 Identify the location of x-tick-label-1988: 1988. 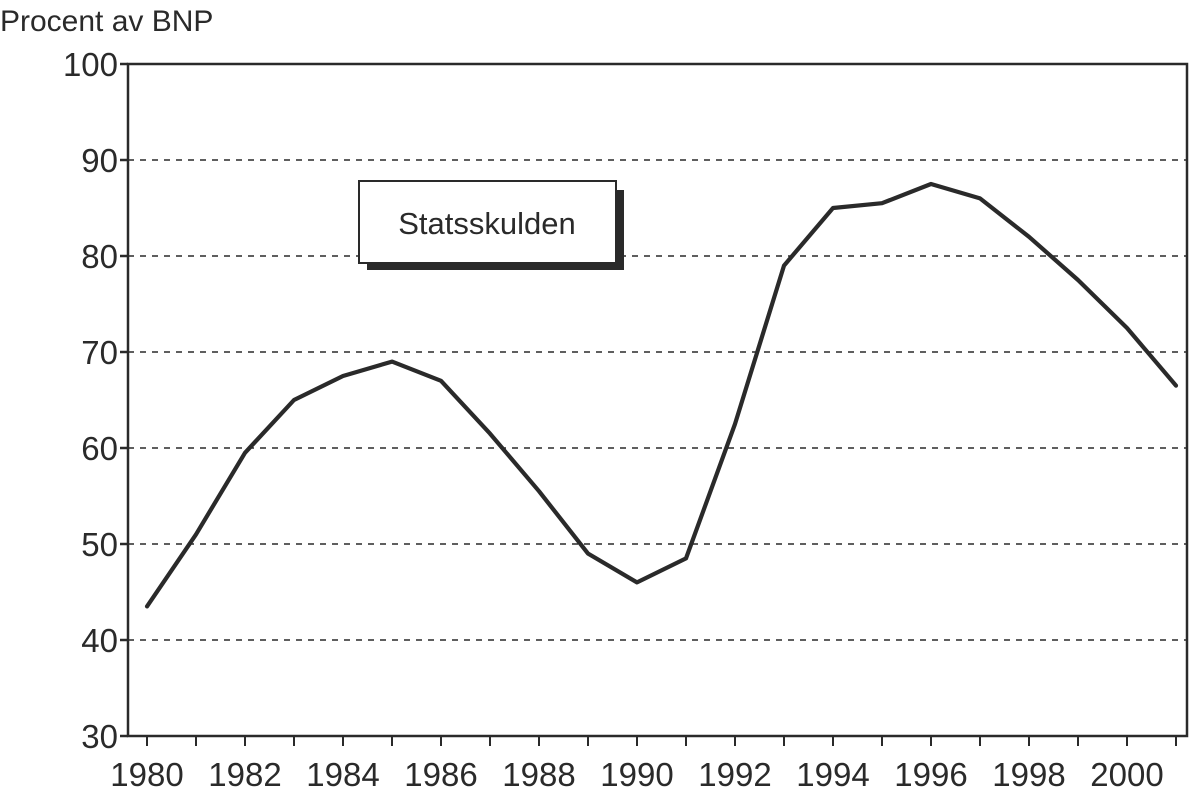
(538, 772).